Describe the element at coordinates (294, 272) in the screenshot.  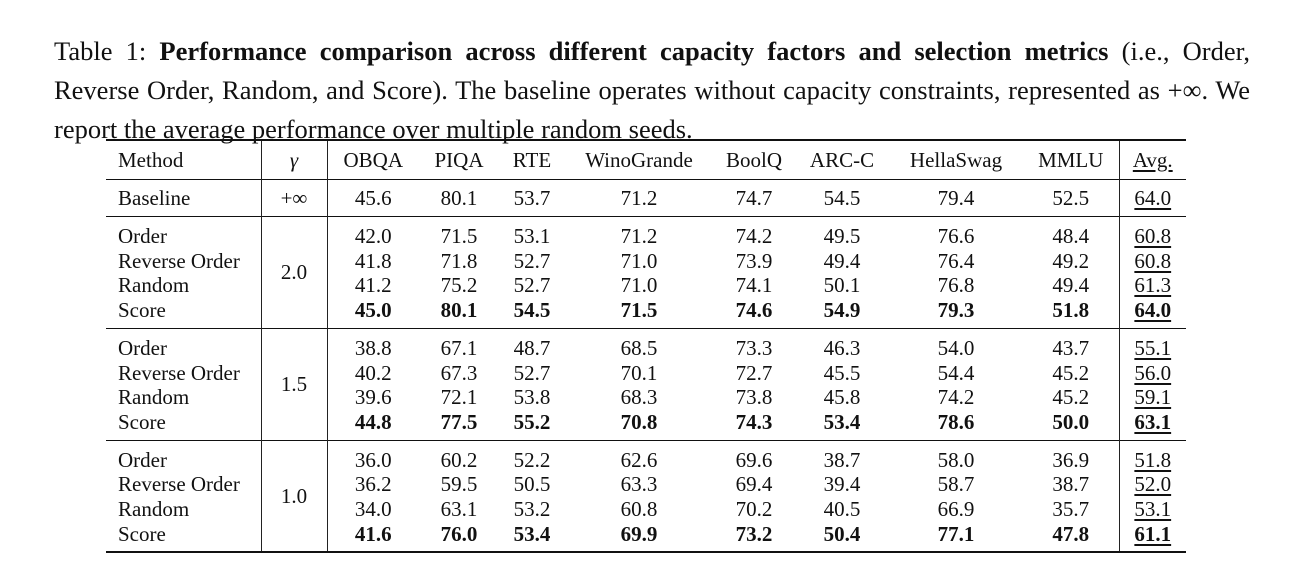
I see `gamma-cell: 2.0` at that location.